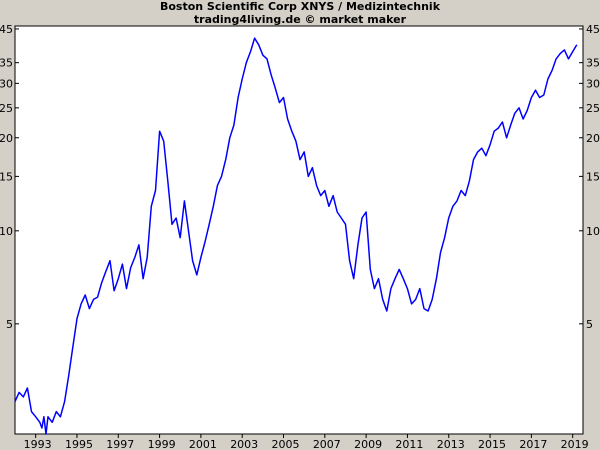  Describe the element at coordinates (6, 63) in the screenshot. I see `y-tick-label-left: 35` at that location.